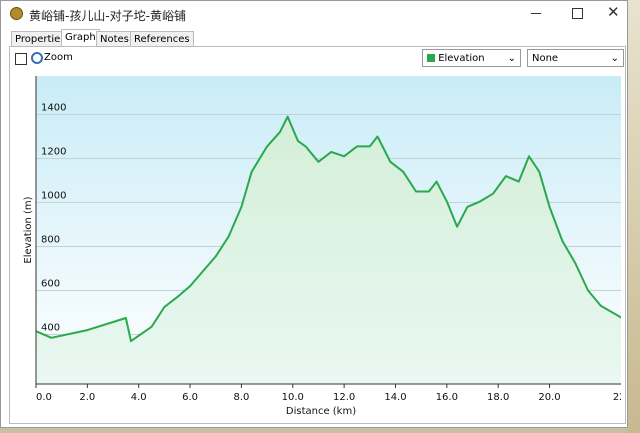 This screenshot has width=640, height=433. Describe the element at coordinates (87, 397) in the screenshot. I see `x-tick-label: 2.0` at that location.